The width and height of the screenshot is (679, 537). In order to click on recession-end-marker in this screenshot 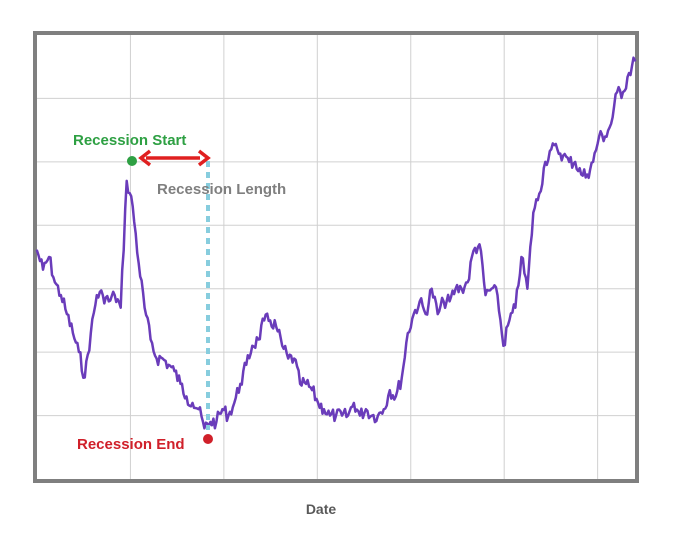, I will do `click(208, 439)`.